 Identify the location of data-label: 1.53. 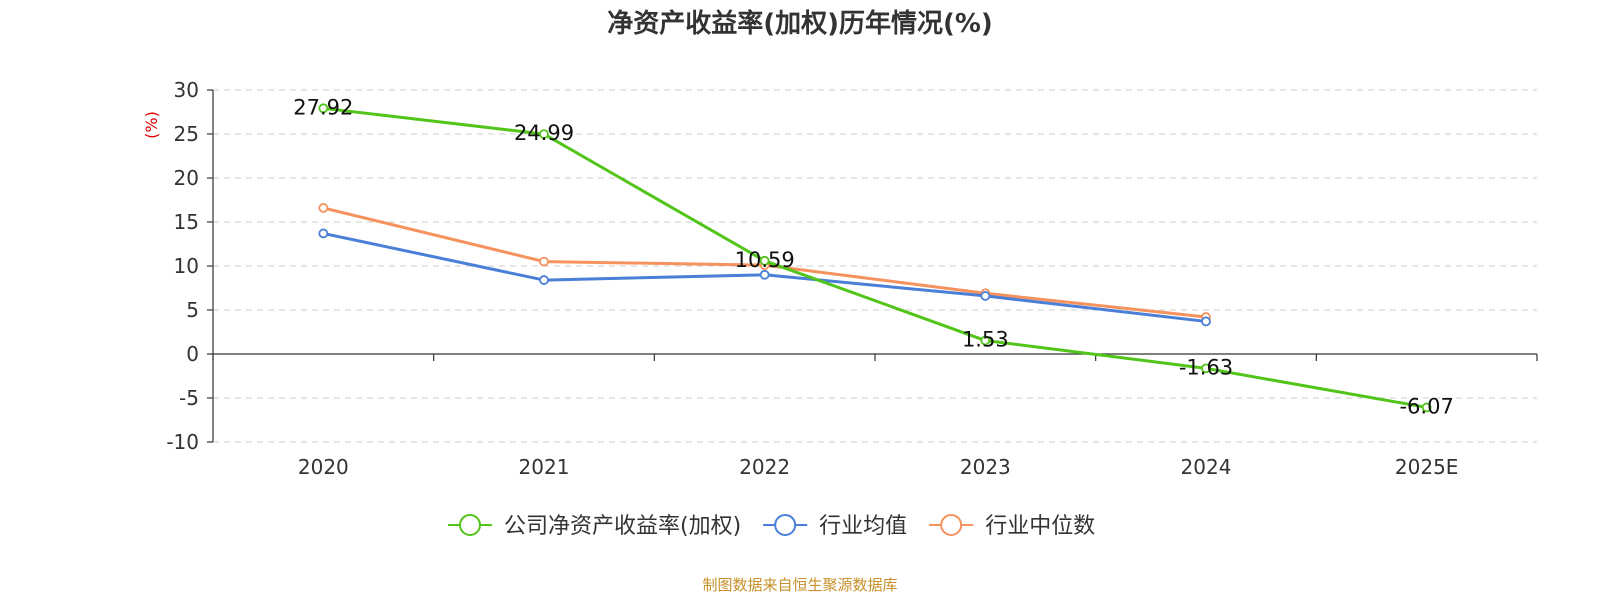
(985, 340).